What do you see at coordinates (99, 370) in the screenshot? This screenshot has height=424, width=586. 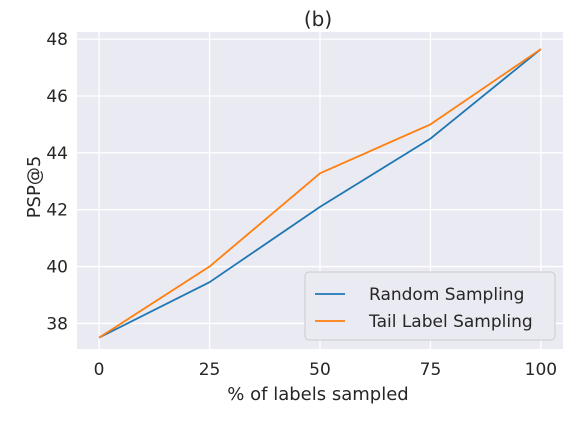 I see `x-tick-label: 0` at bounding box center [99, 370].